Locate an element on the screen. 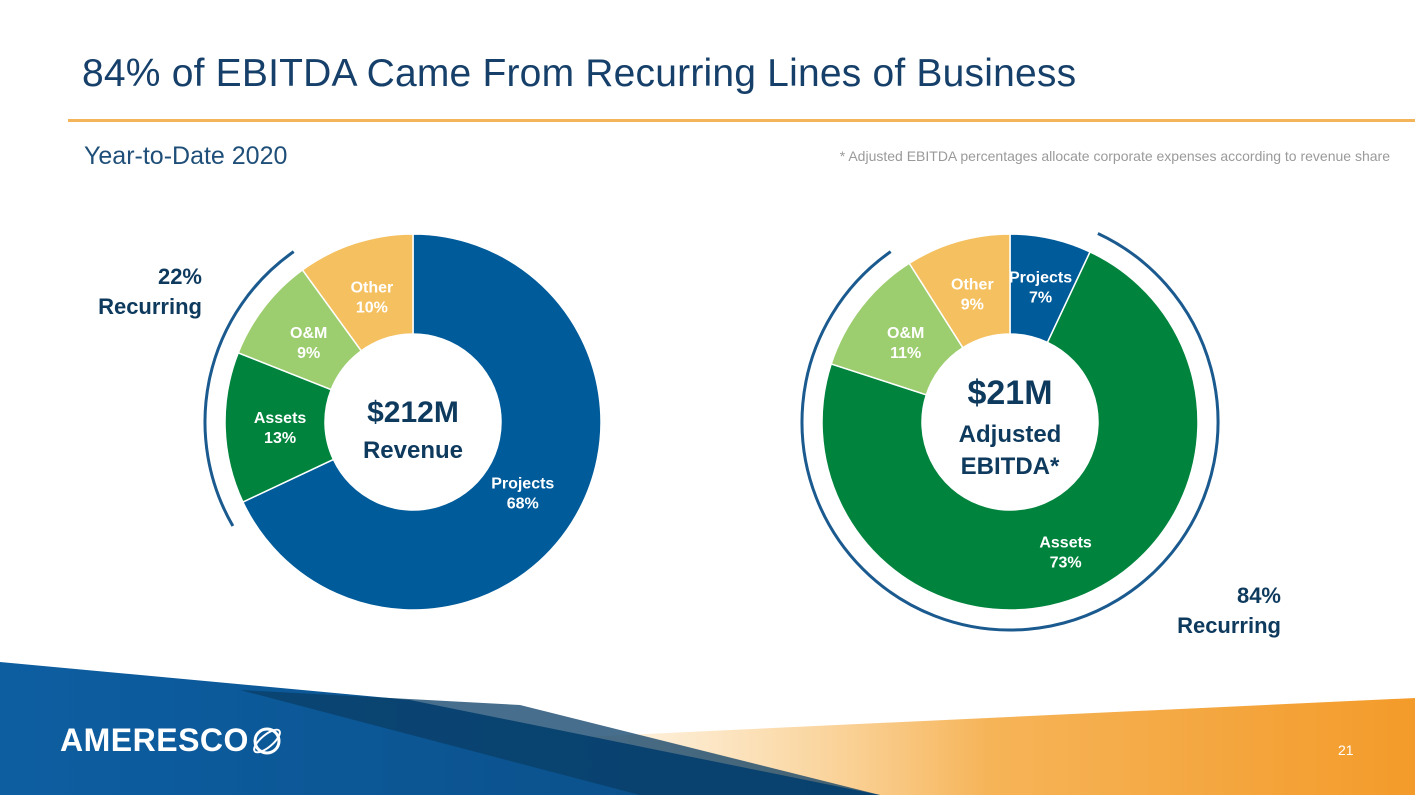  slice-assets is located at coordinates (1010, 430).